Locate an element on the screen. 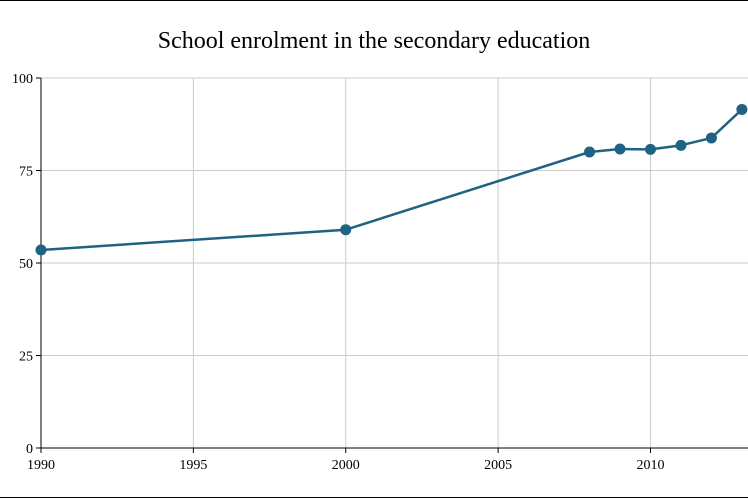 The image size is (748, 499). data-point-2011 is located at coordinates (681, 145).